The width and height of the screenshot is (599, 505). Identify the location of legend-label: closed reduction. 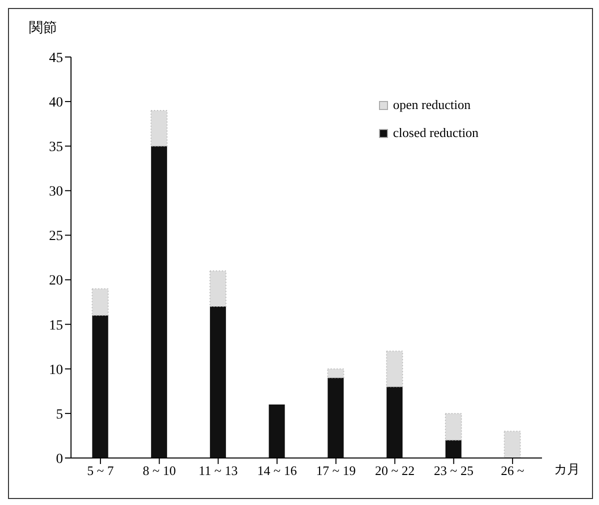
(436, 133).